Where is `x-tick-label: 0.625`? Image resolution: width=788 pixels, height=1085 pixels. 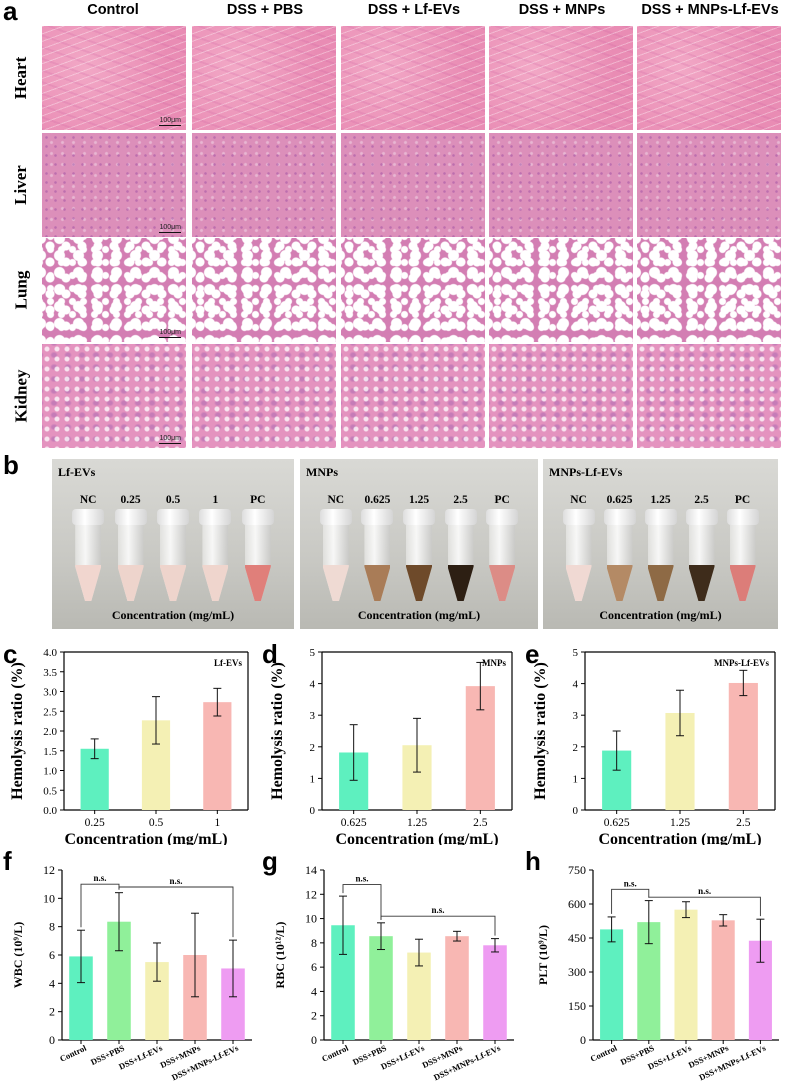
x-tick-label: 0.625 is located at coordinates (354, 823).